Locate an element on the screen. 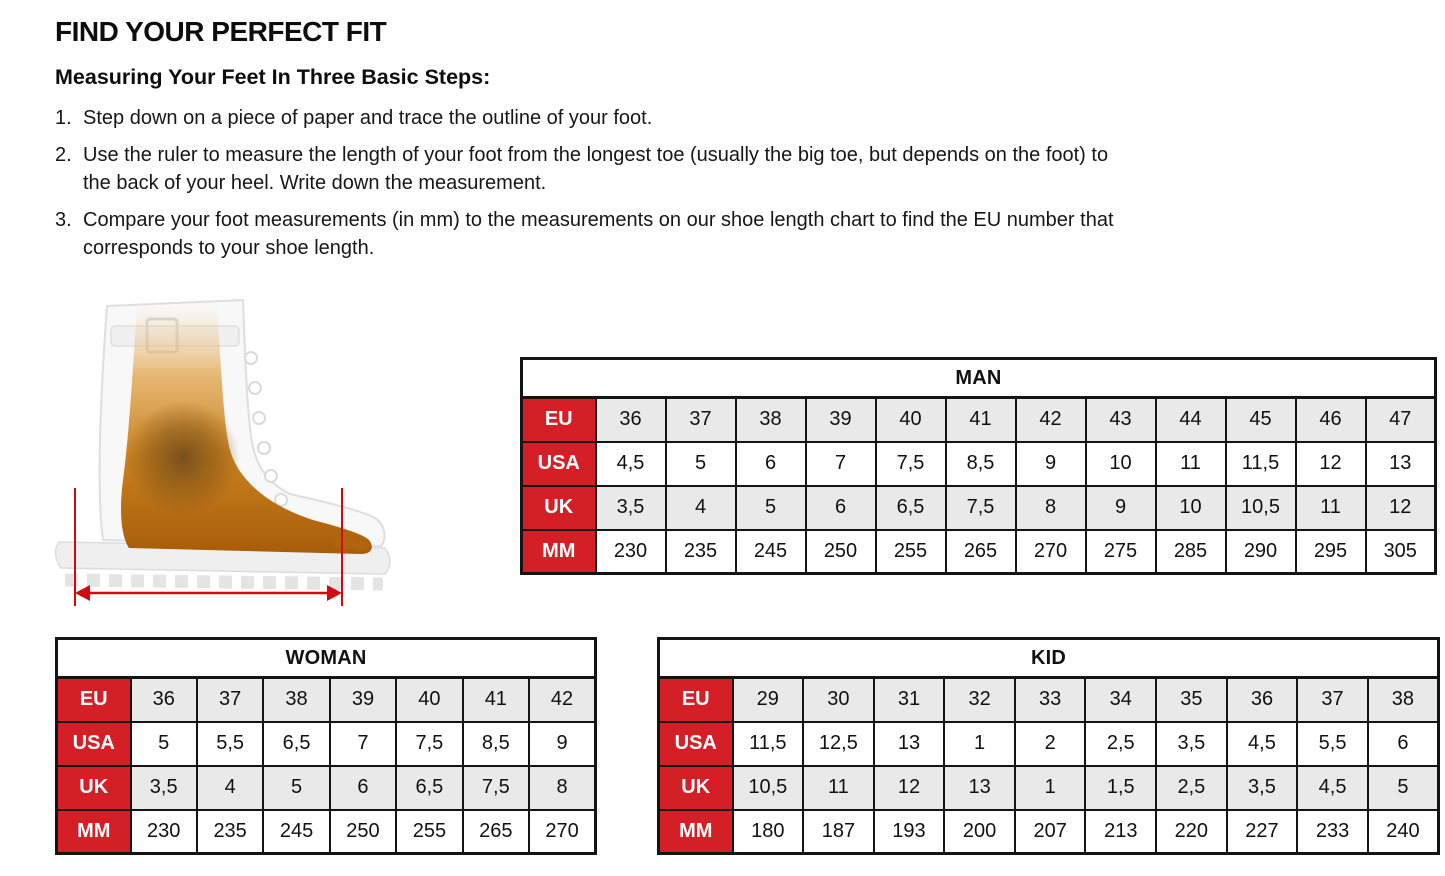 The height and width of the screenshot is (876, 1445). table-row: UK 3,5 4 5 6 6,5 7,5 8 is located at coordinates (326, 787).